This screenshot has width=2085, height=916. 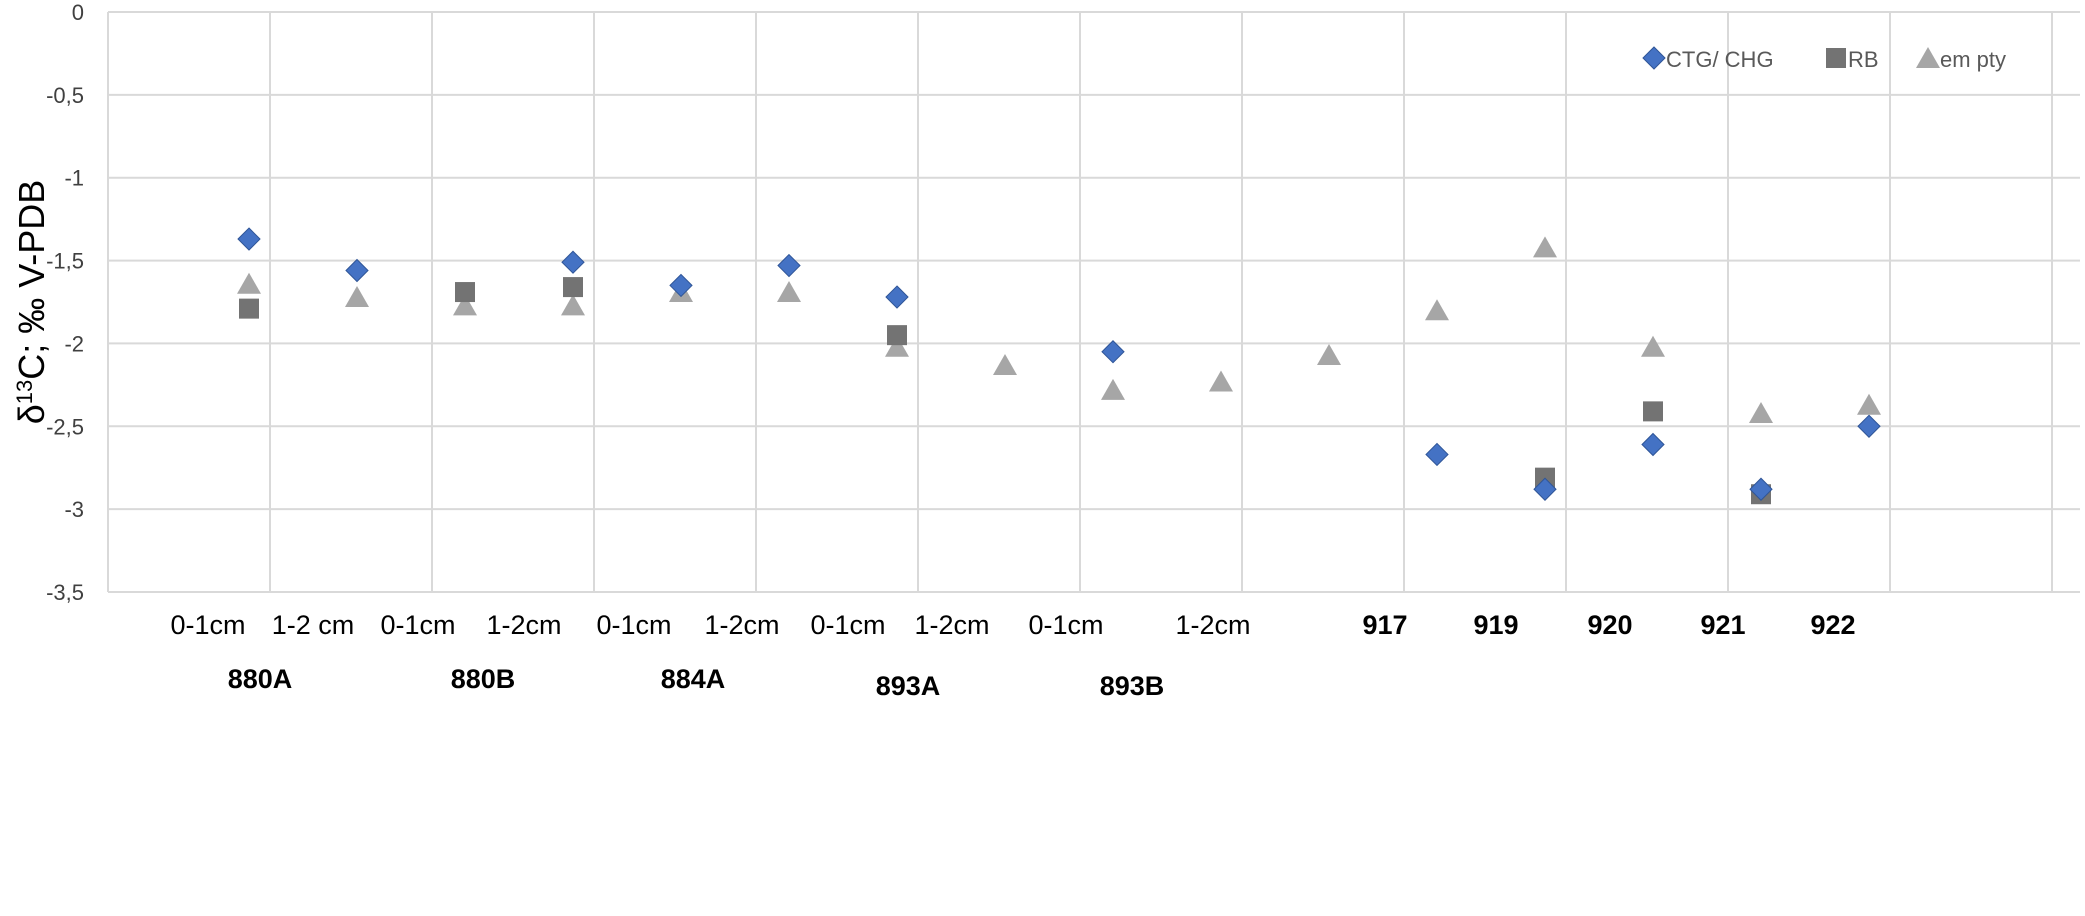 I want to click on y-axis-ticks: 0 -0,5 -1 -1,5 -2 -2,5 -3 -3,5, so click(x=65, y=302).